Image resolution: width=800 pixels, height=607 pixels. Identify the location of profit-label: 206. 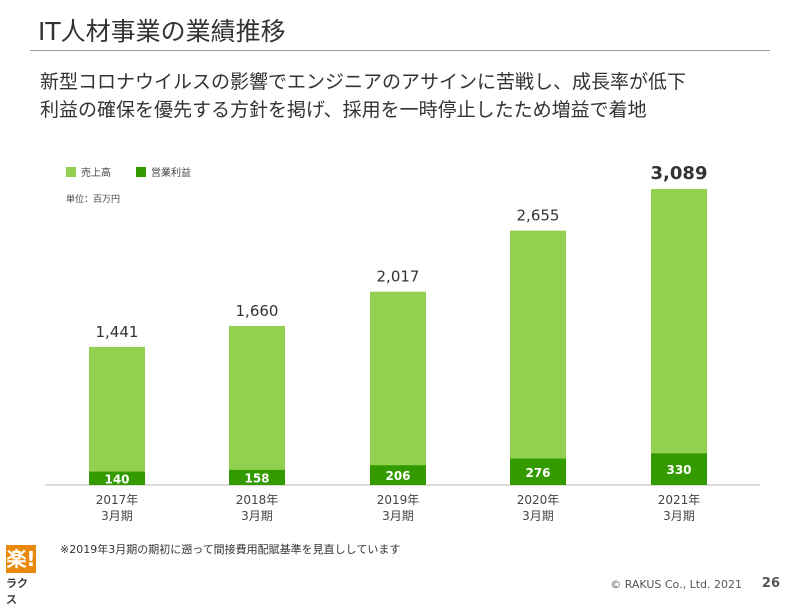
(397, 476).